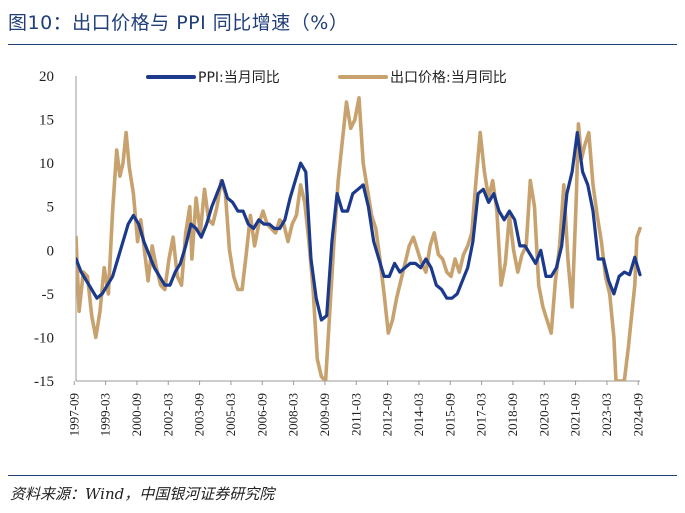 The image size is (685, 513). I want to click on y-tick-label: 5, so click(51, 208).